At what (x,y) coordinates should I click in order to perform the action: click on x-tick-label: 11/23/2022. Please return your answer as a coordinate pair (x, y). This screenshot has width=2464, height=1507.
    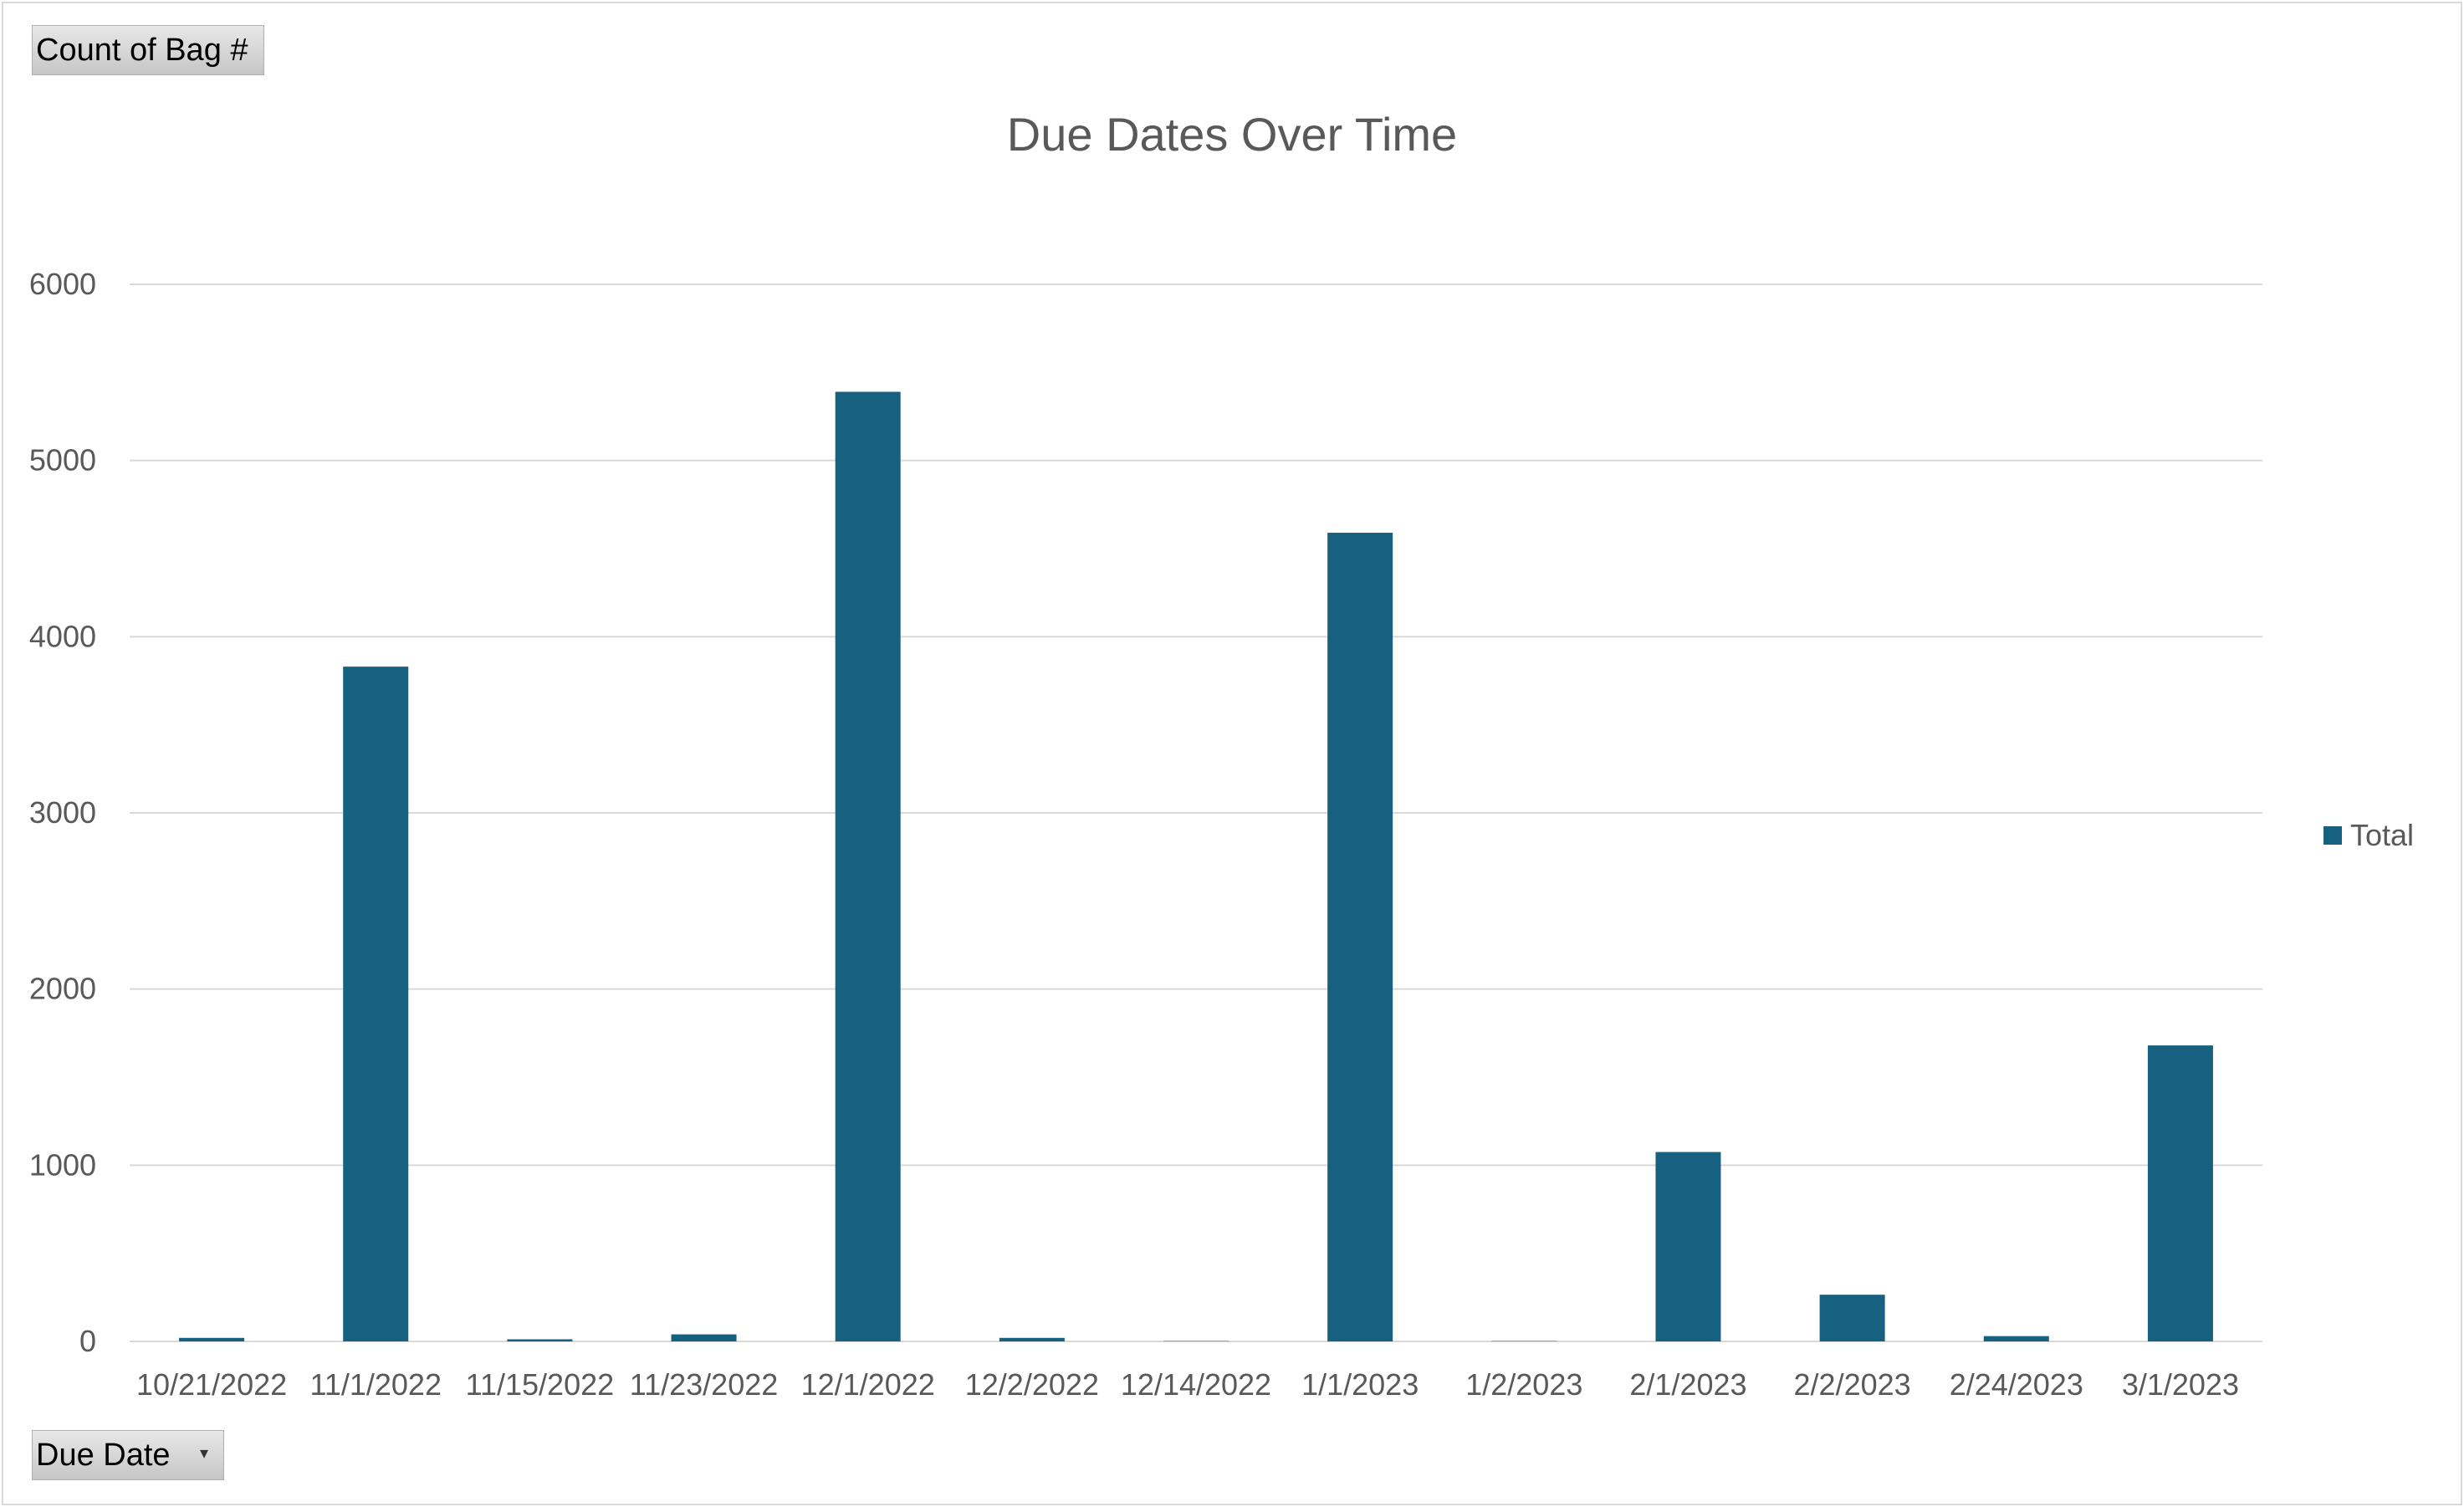
    Looking at the image, I should click on (704, 1384).